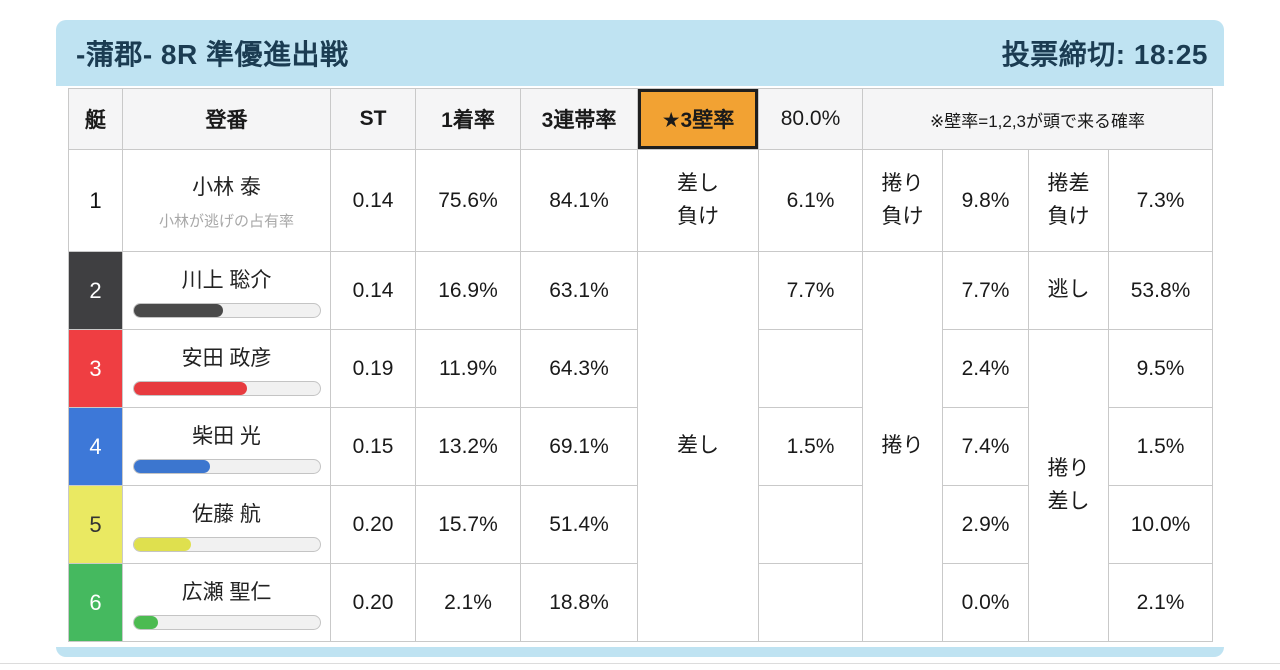 The image size is (1280, 670). What do you see at coordinates (810, 290) in the screenshot?
I see `sashi-value: 7.7%` at bounding box center [810, 290].